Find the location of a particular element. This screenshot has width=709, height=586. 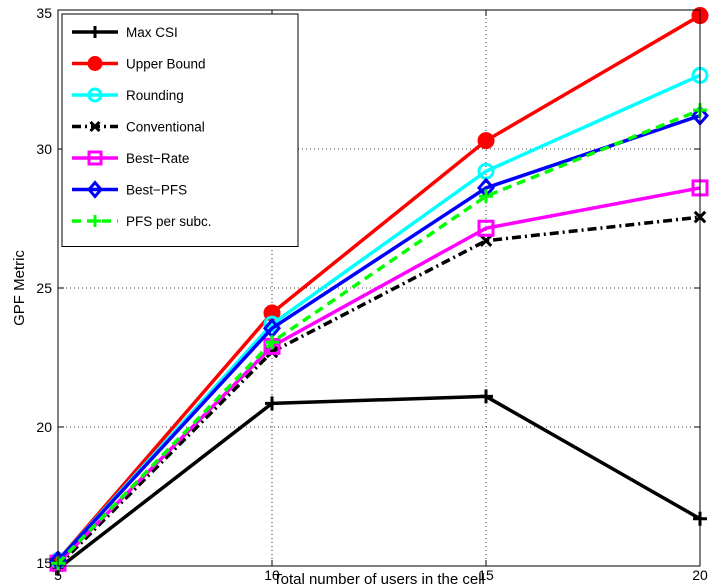

x-tick-label: 20 is located at coordinates (700, 575).